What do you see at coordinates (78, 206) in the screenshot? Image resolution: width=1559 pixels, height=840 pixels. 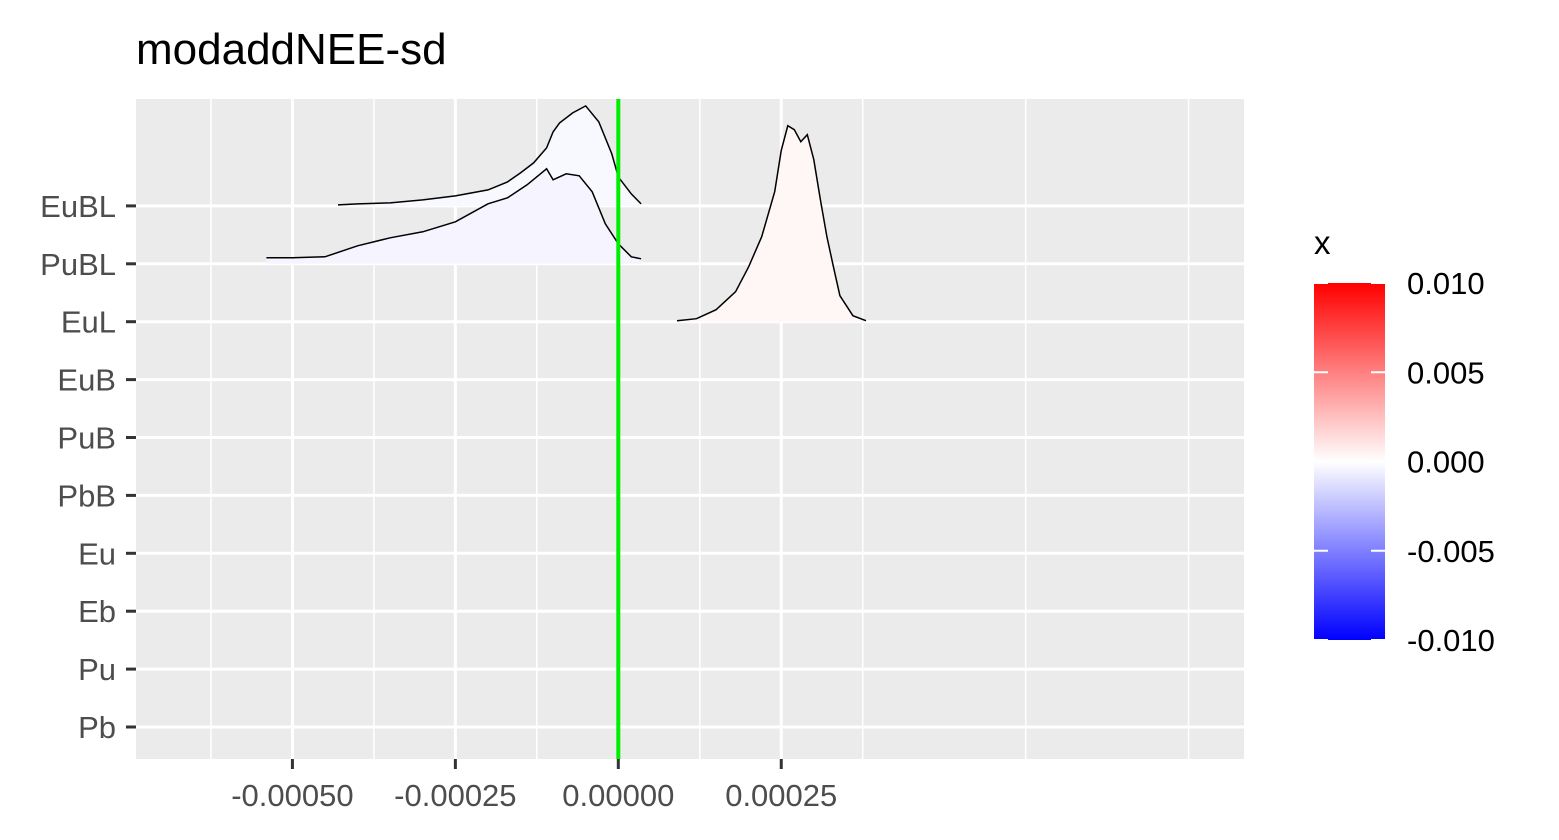 I see `y-tick-label: EuBL` at bounding box center [78, 206].